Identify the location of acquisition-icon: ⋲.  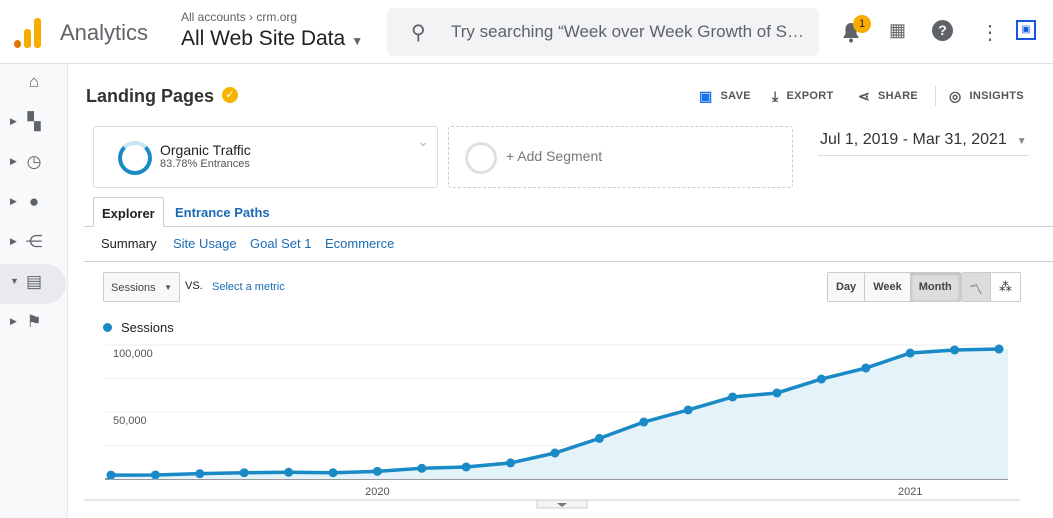
(34, 241).